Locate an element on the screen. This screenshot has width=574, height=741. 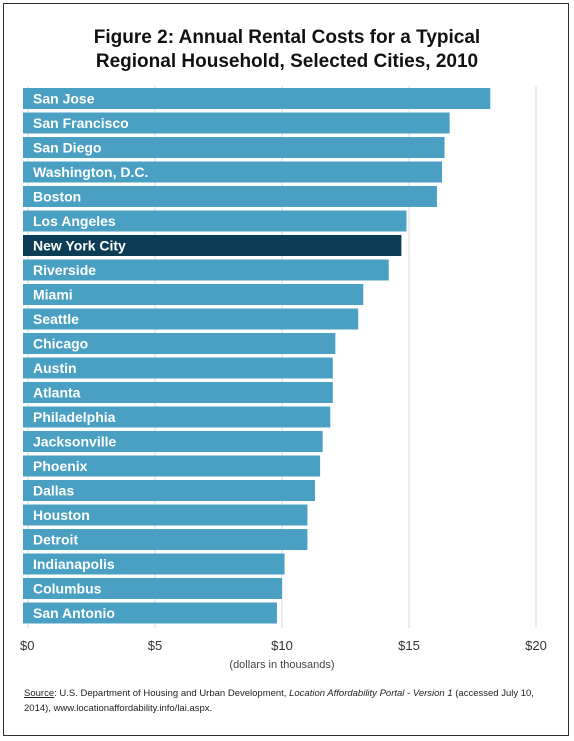
bar-label-9: Seattle is located at coordinates (56, 319).